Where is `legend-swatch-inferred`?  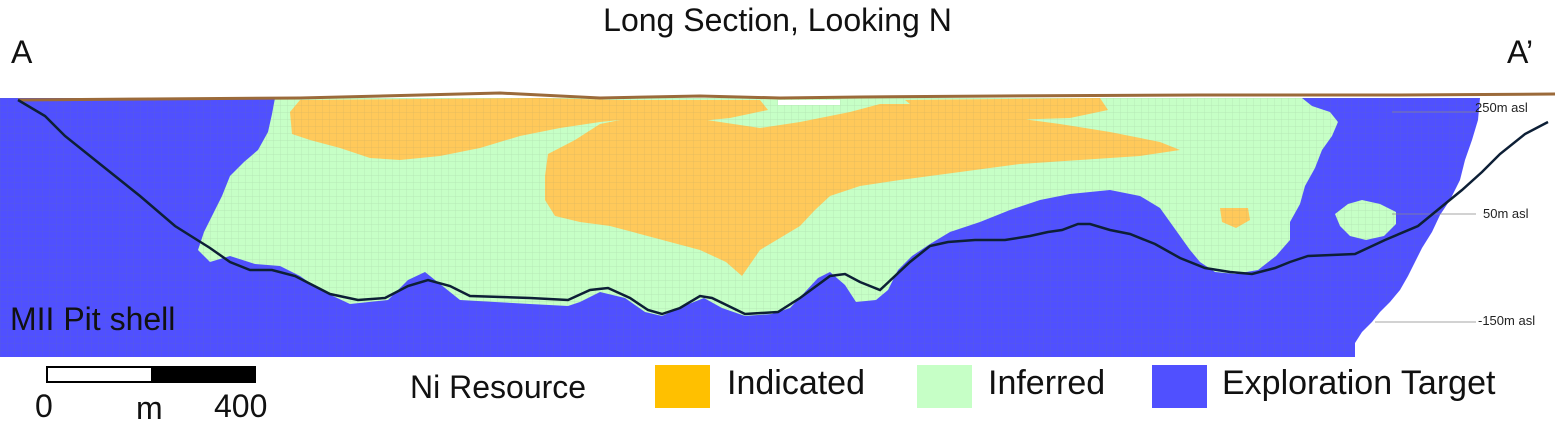
legend-swatch-inferred is located at coordinates (944, 386).